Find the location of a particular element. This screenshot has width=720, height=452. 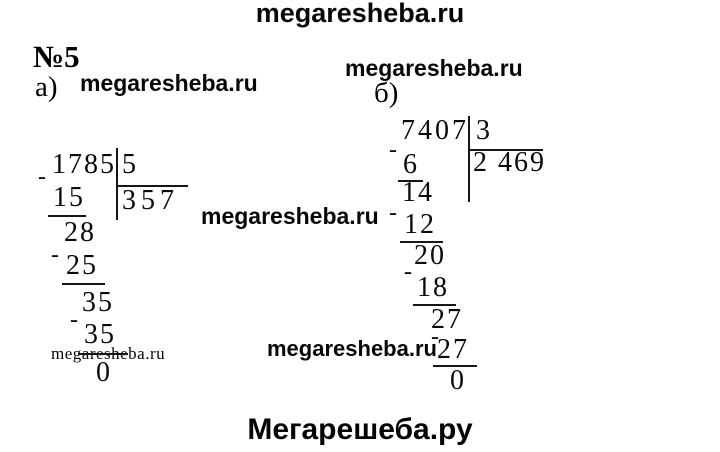

watermark-center: megaresheba.ru is located at coordinates (290, 216).